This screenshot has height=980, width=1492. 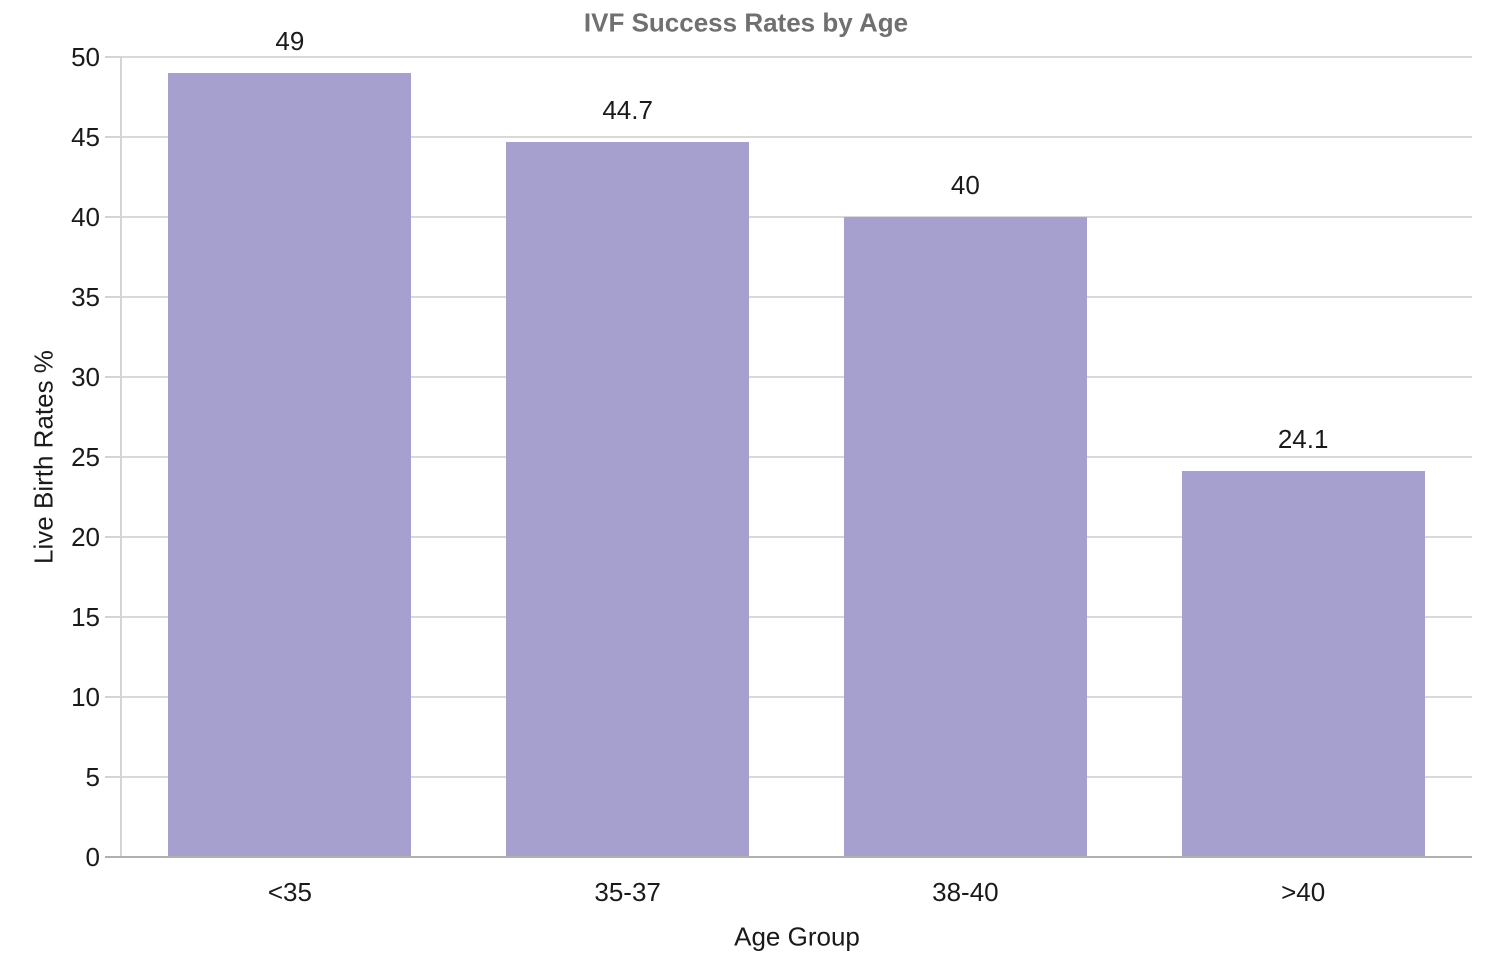 I want to click on x-tick-label: 35-37, so click(x=627, y=892).